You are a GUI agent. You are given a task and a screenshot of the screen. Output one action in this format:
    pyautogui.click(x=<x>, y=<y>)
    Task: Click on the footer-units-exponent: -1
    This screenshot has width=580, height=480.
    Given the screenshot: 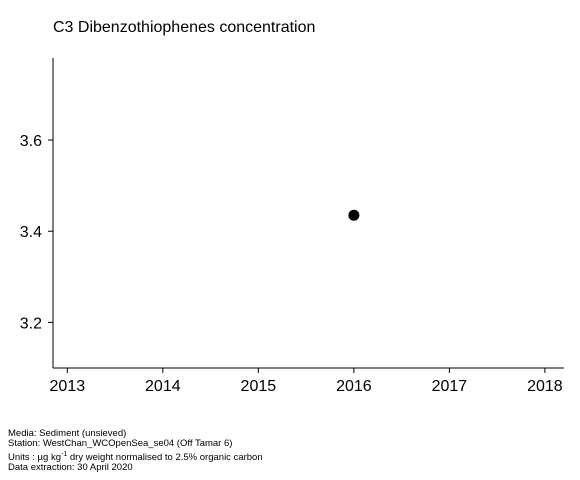 What is the action you would take?
    pyautogui.click(x=64, y=454)
    